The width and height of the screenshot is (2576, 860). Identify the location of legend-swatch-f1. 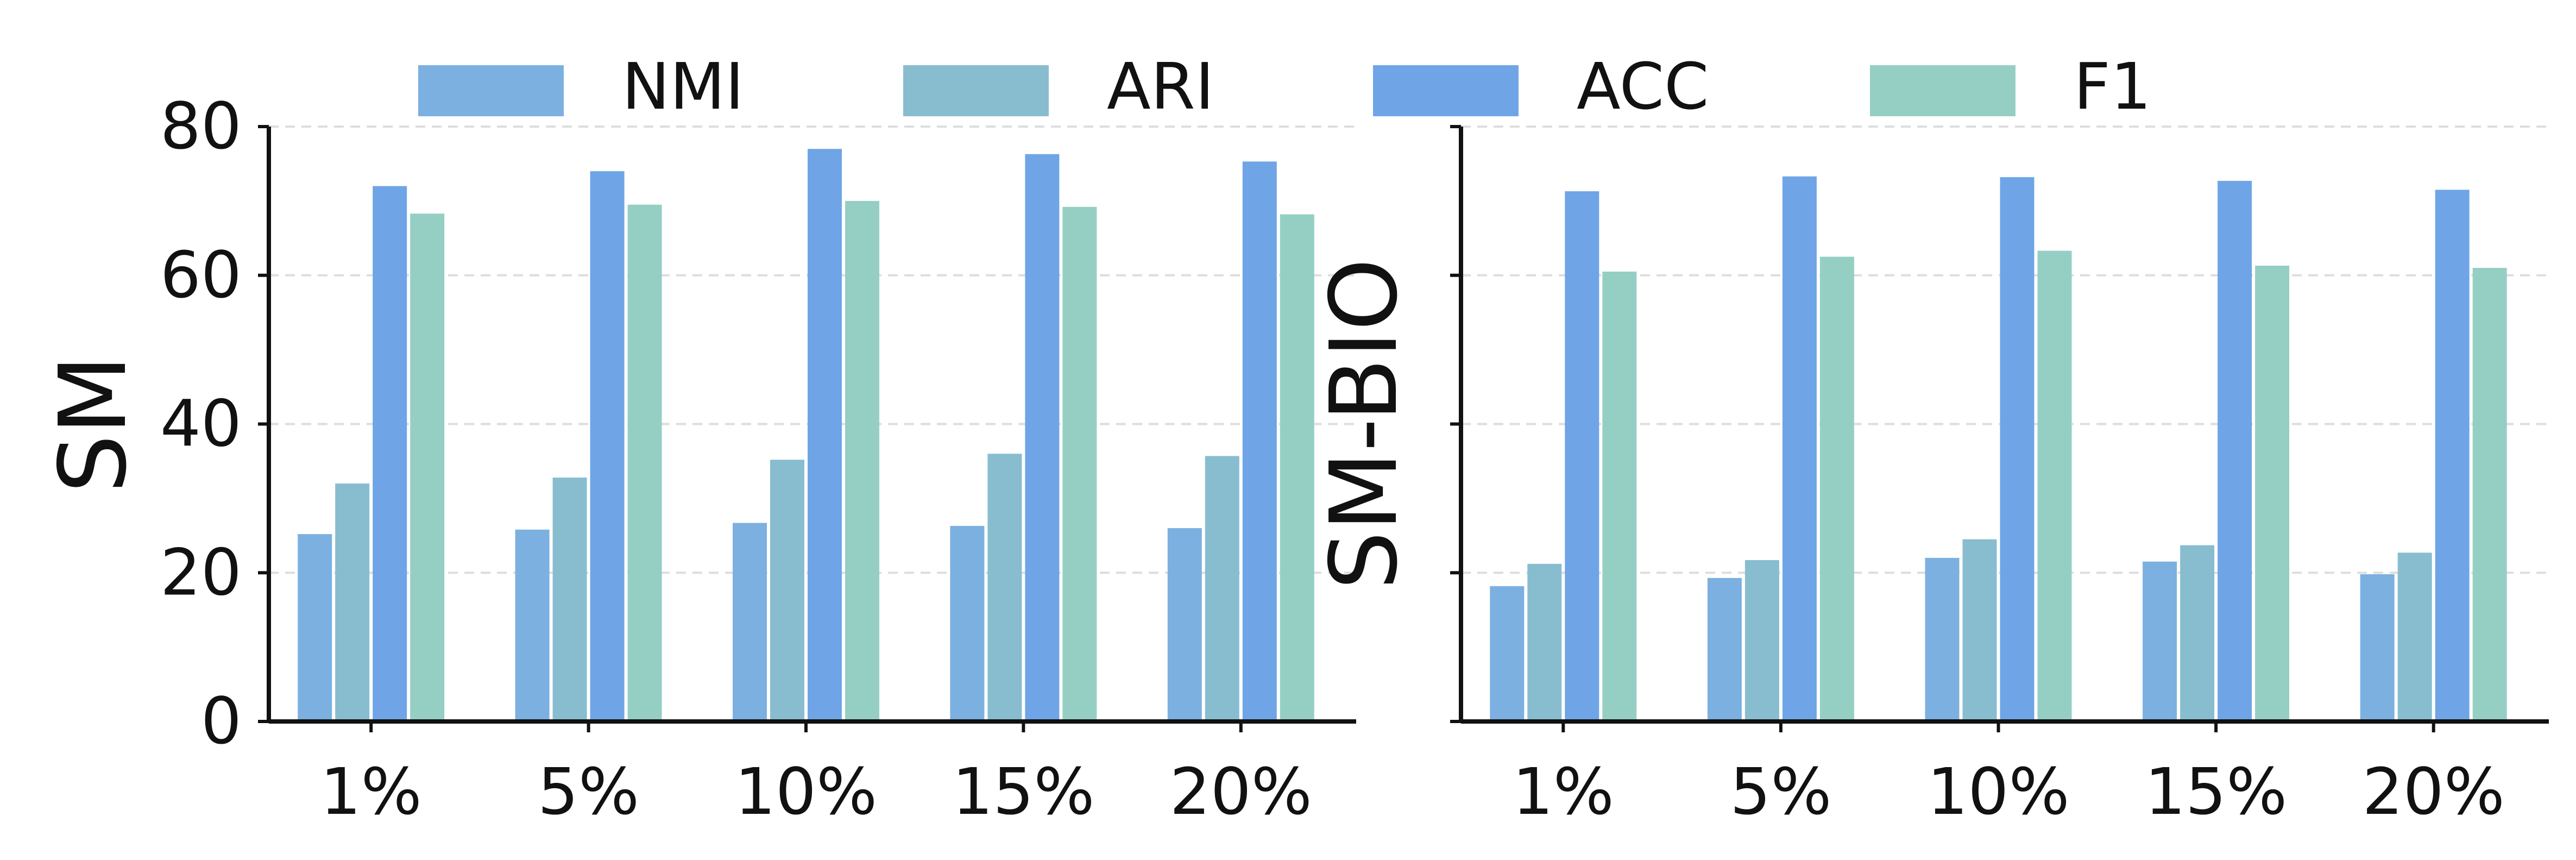
(1943, 90).